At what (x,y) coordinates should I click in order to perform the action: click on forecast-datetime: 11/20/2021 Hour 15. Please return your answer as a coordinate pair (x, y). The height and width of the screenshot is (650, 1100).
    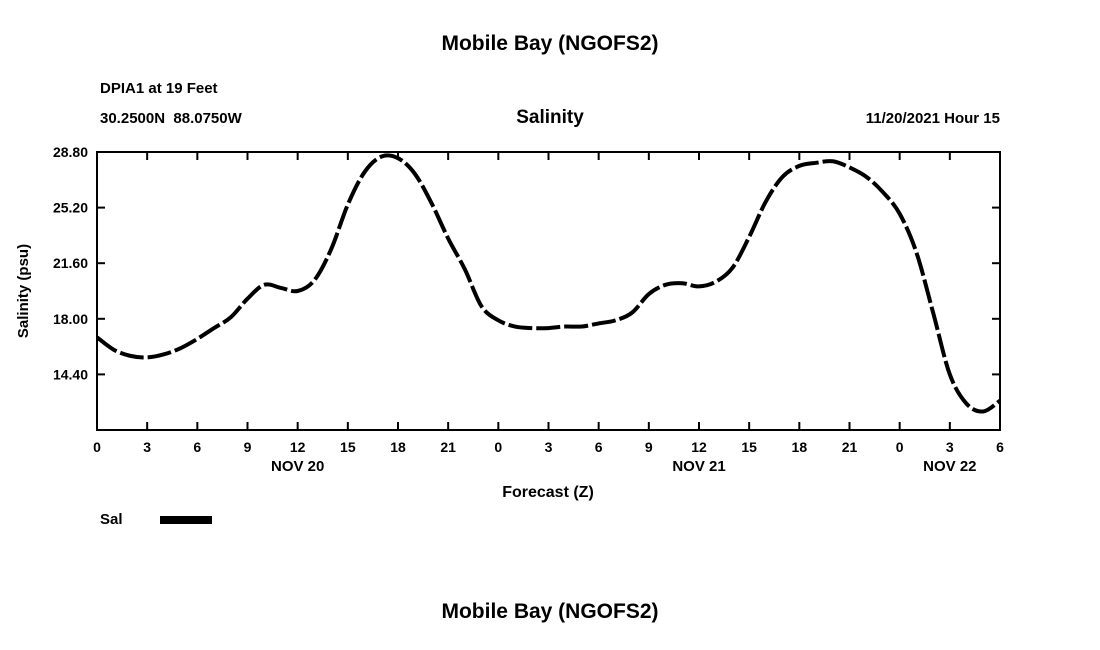
    Looking at the image, I should click on (933, 118).